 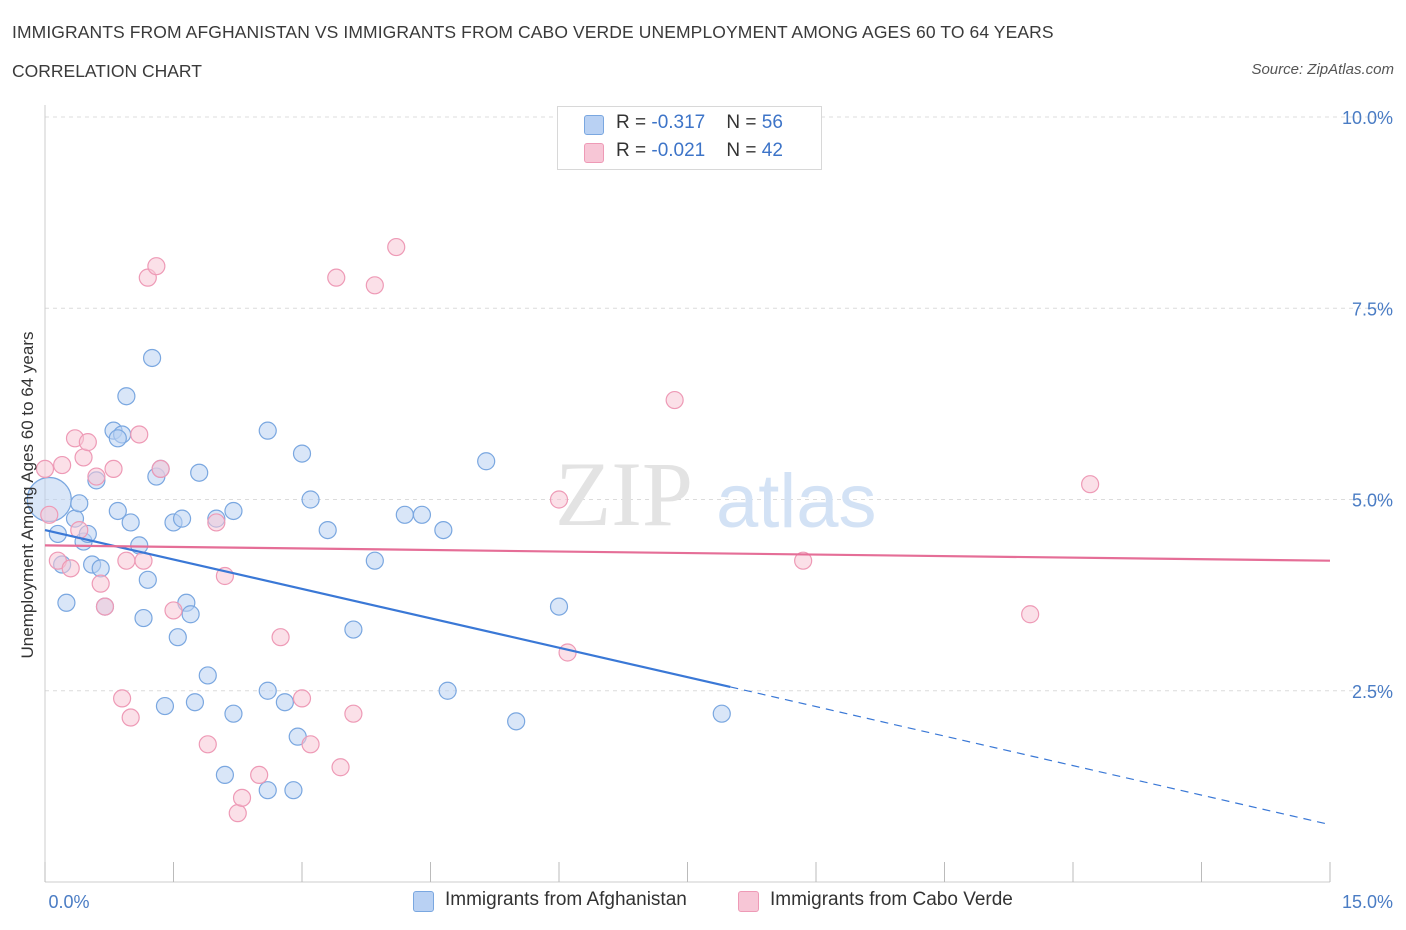 What do you see at coordinates (1367, 118) in the screenshot?
I see `y-tick-label: 10.0%` at bounding box center [1367, 118].